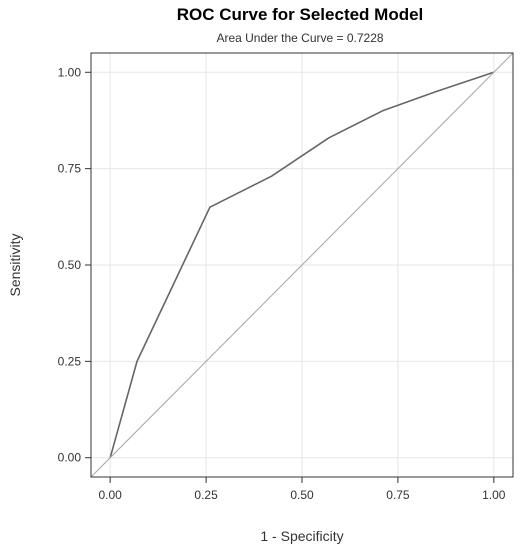  I want to click on y-axis-ticks: 0.00 0.25 0.50 0.75 1.00, so click(74, 265).